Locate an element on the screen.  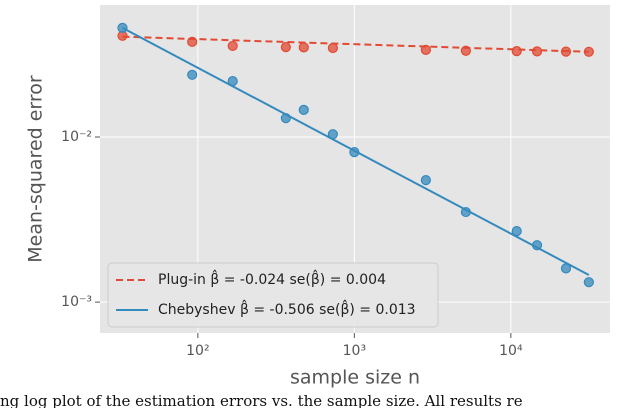
fit-line is located at coordinates (355, 44).